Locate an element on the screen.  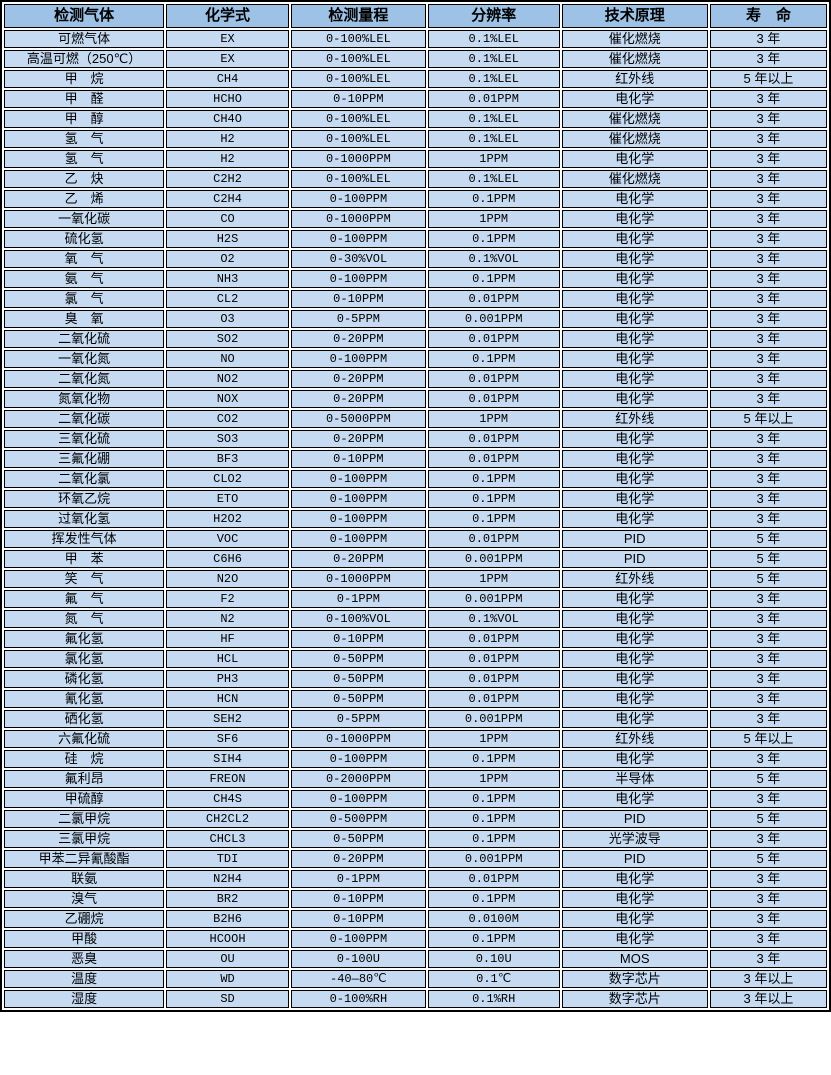
table-row: 乙 烯 C2H4 0-100PPM 0.1PPM 电化学 3 年 is located at coordinates (415, 199).